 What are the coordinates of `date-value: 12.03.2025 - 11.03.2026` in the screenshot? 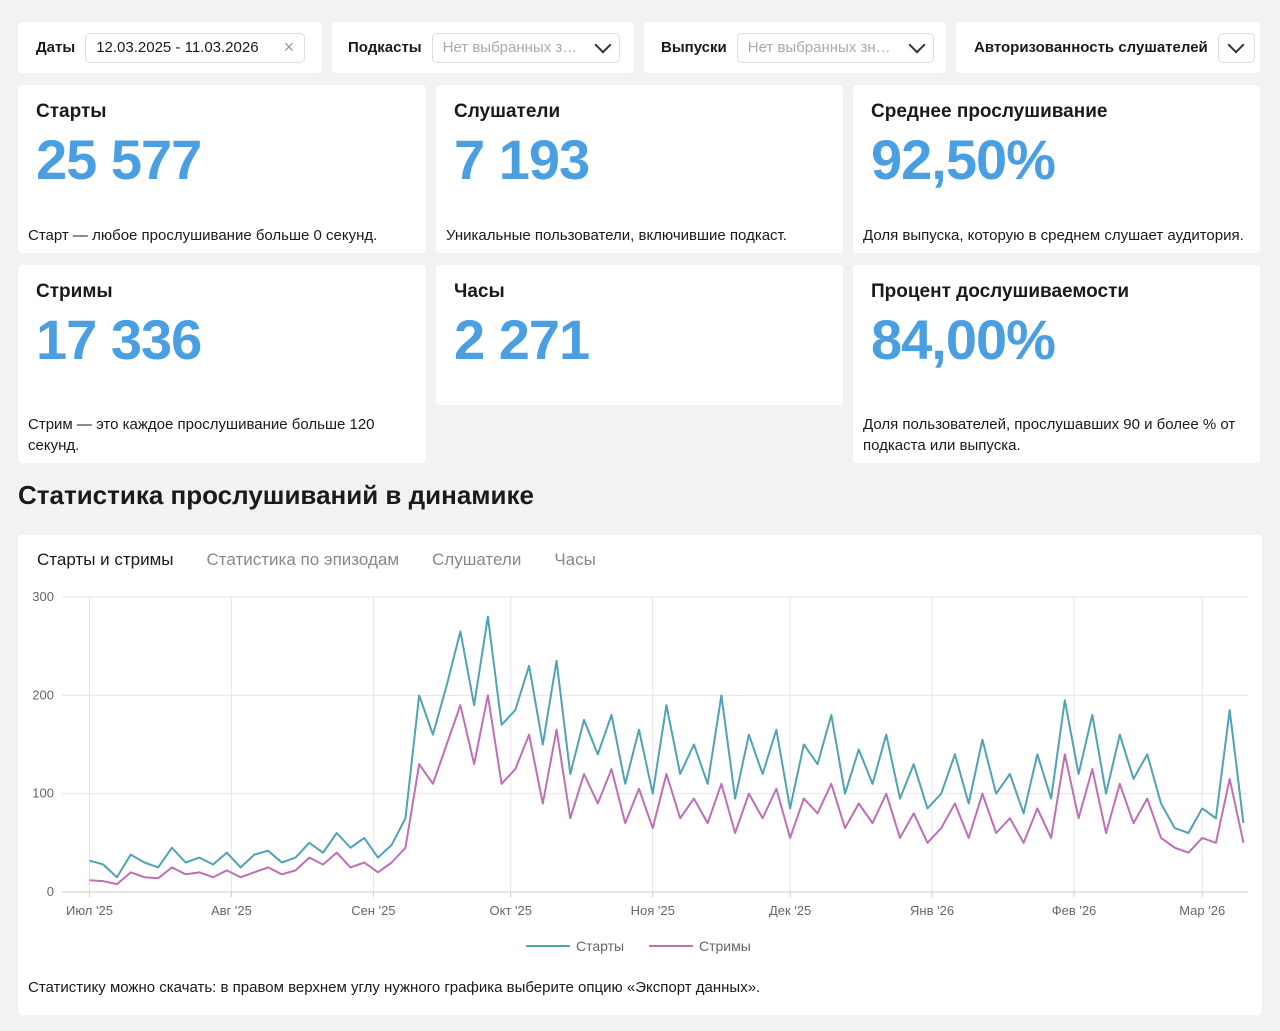 It's located at (177, 47).